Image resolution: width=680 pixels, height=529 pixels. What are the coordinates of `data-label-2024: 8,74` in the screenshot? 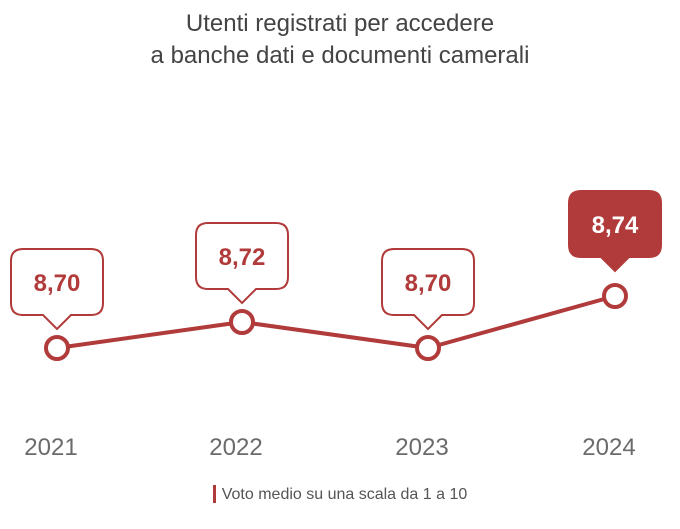 It's located at (615, 225).